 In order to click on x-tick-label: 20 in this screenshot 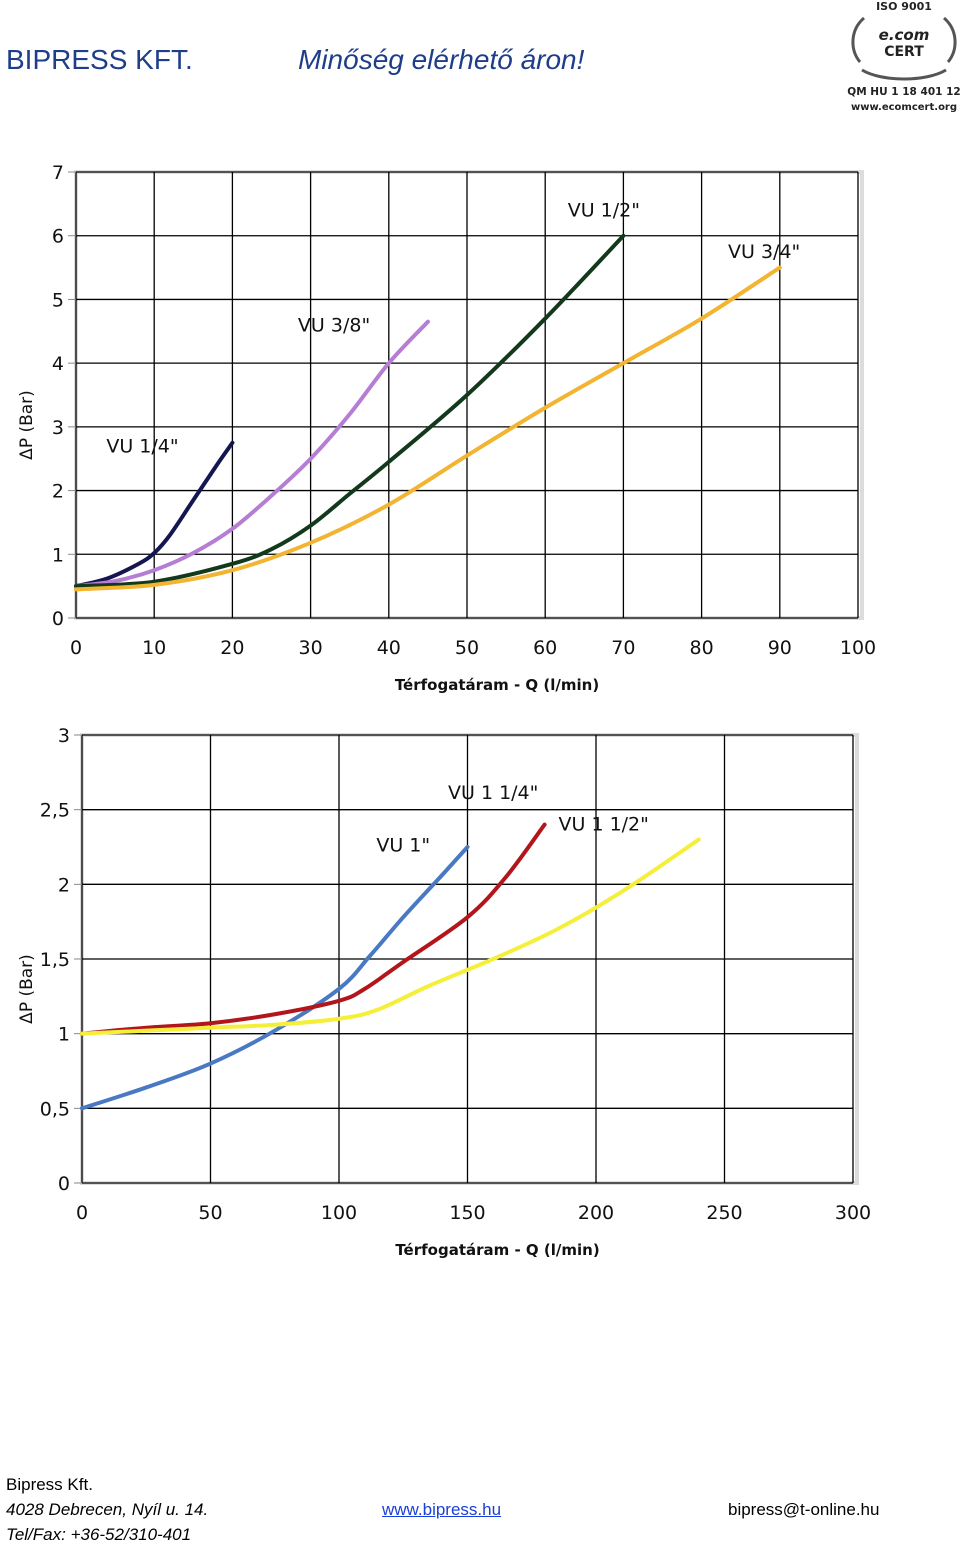, I will do `click(232, 648)`.